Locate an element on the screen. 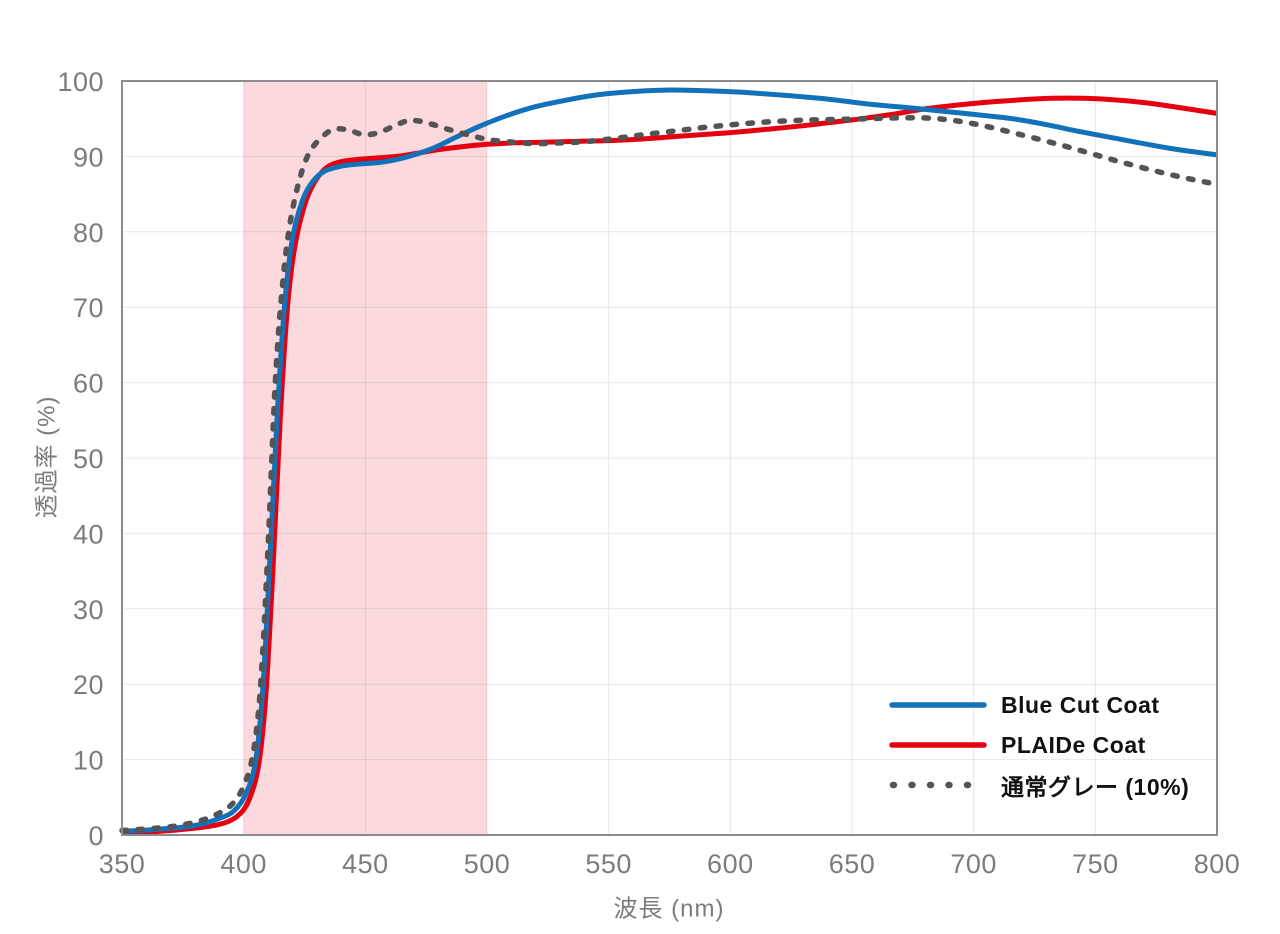  y-tick-50: 50 is located at coordinates (88, 459).